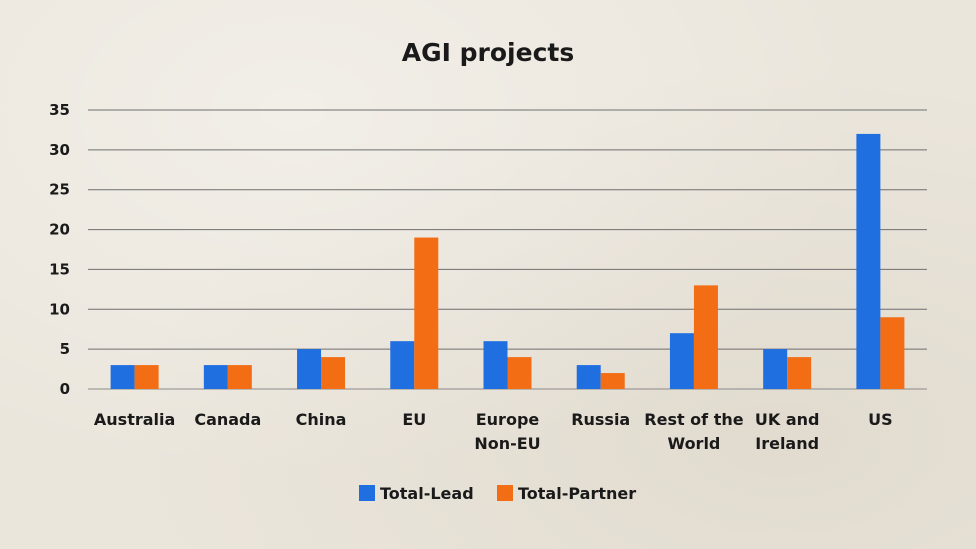 The image size is (976, 549). What do you see at coordinates (59, 309) in the screenshot?
I see `y-tick-label: 10` at bounding box center [59, 309].